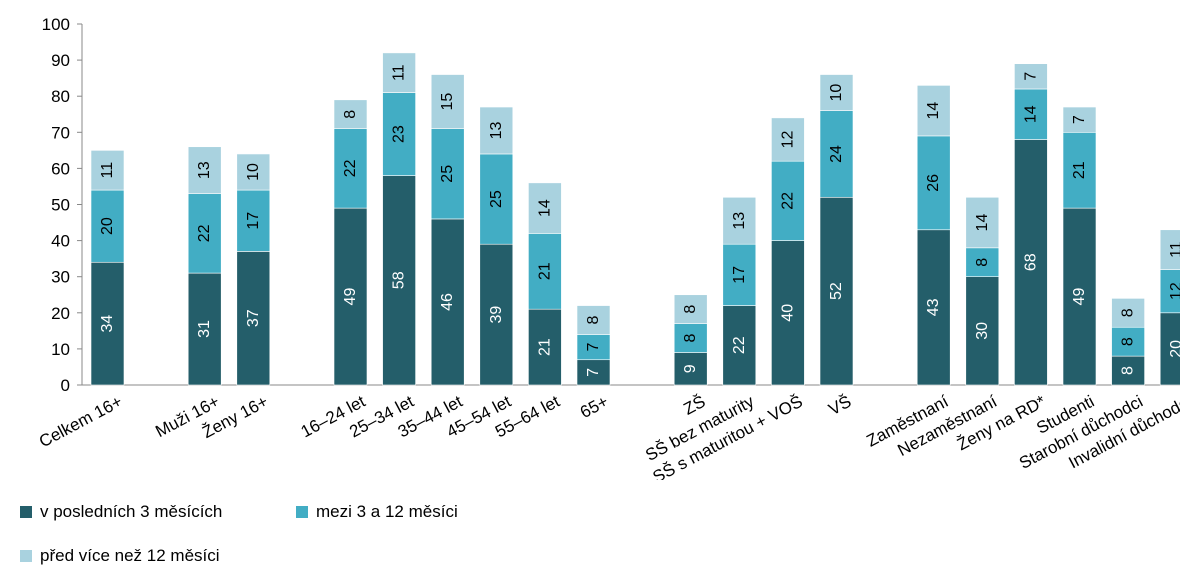 This screenshot has height=566, width=1180. I want to click on y-tick-label: 10, so click(60, 349).